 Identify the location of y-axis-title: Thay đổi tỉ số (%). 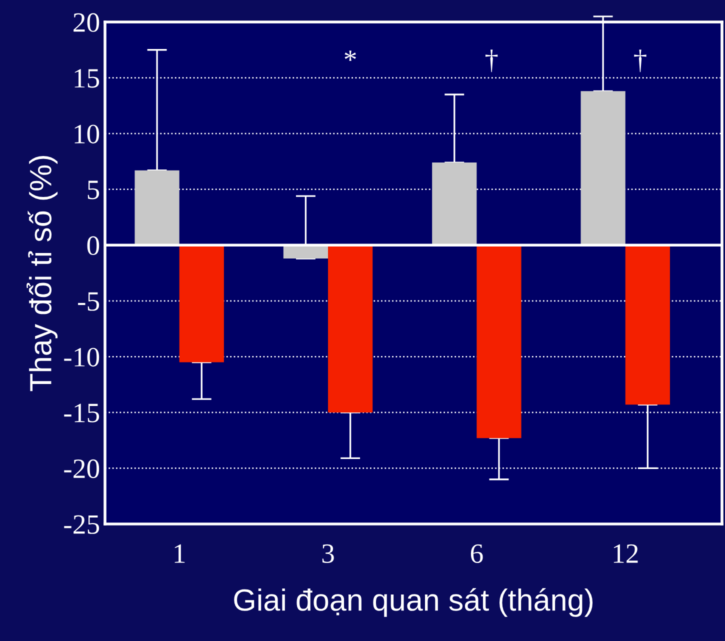
(42, 274).